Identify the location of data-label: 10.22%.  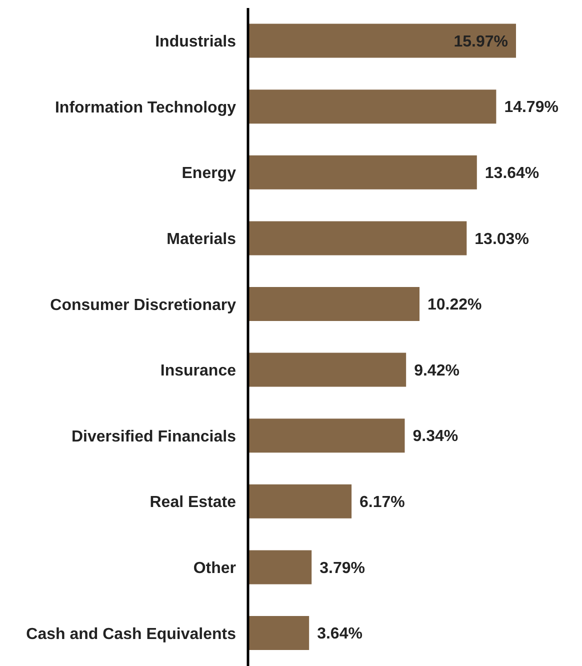
(455, 305).